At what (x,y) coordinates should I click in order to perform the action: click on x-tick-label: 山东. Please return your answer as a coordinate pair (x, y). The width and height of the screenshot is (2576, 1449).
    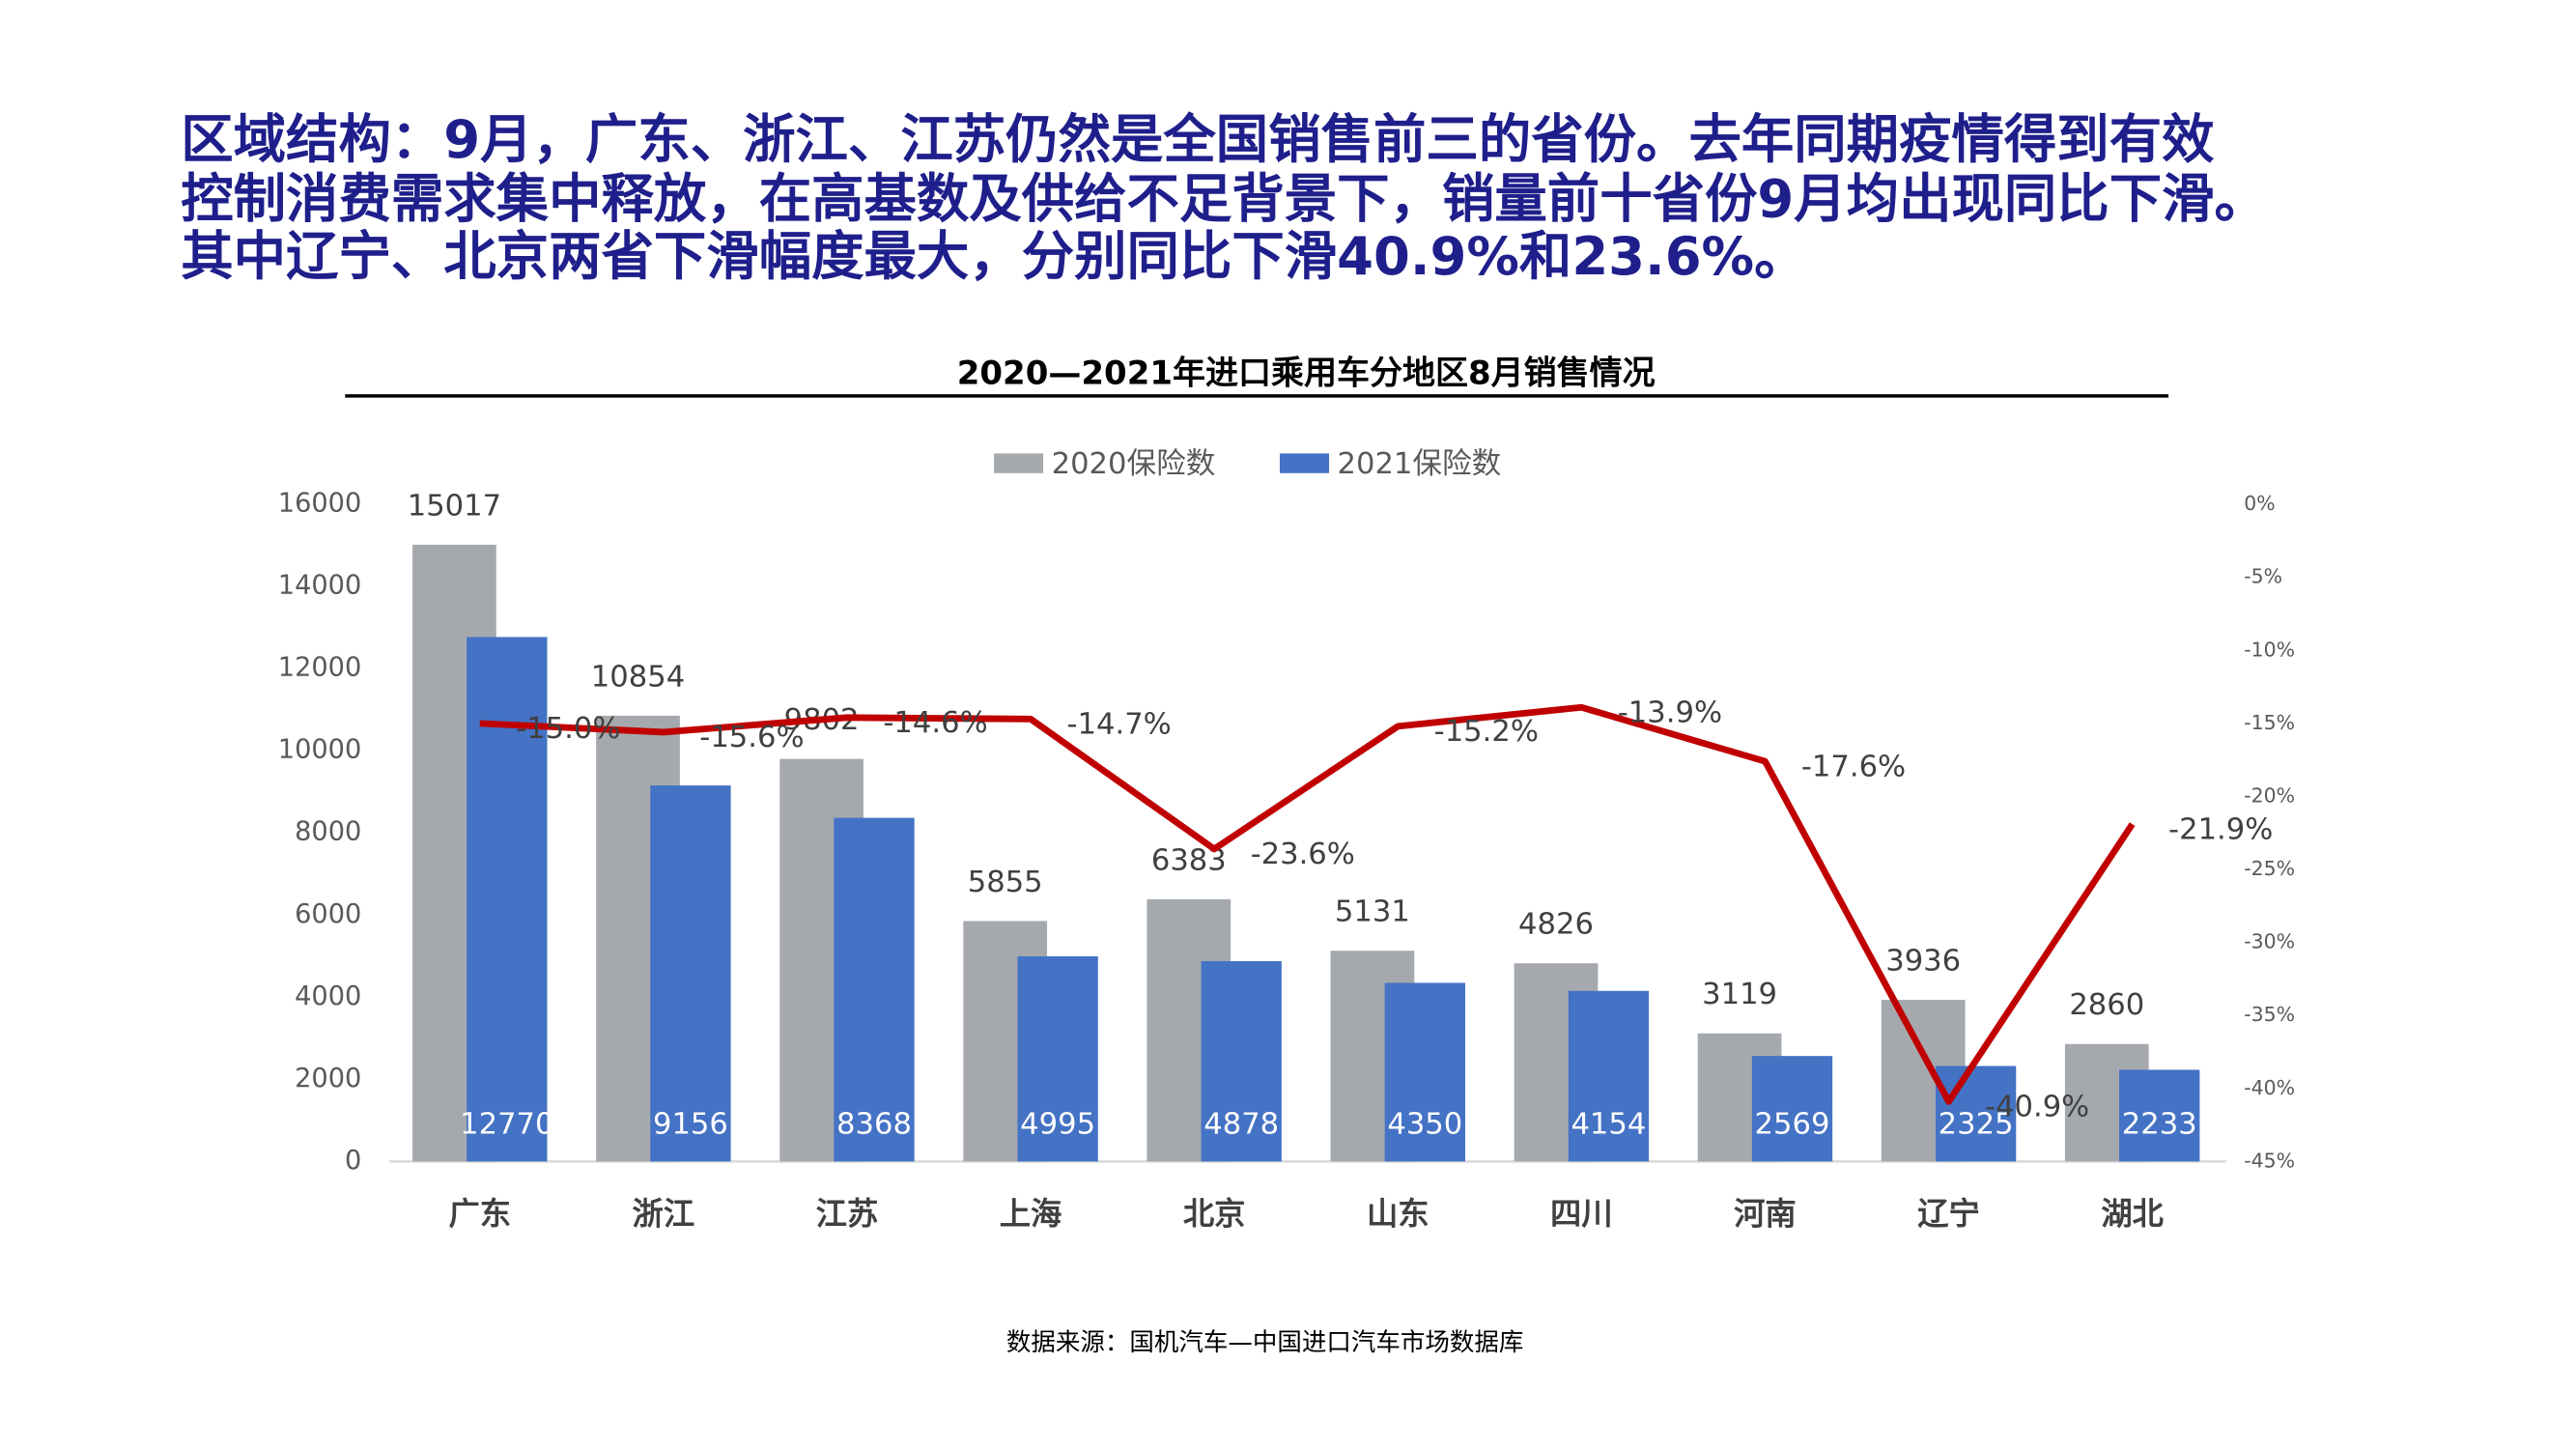
    Looking at the image, I should click on (1398, 1214).